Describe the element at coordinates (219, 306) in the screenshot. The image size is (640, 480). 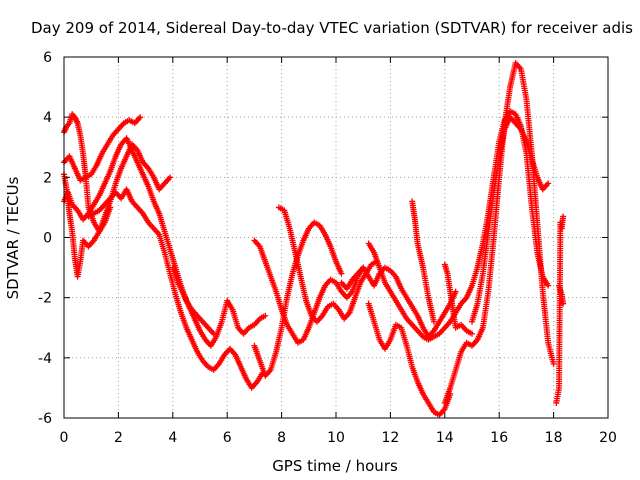
I see `series-track-f` at that location.